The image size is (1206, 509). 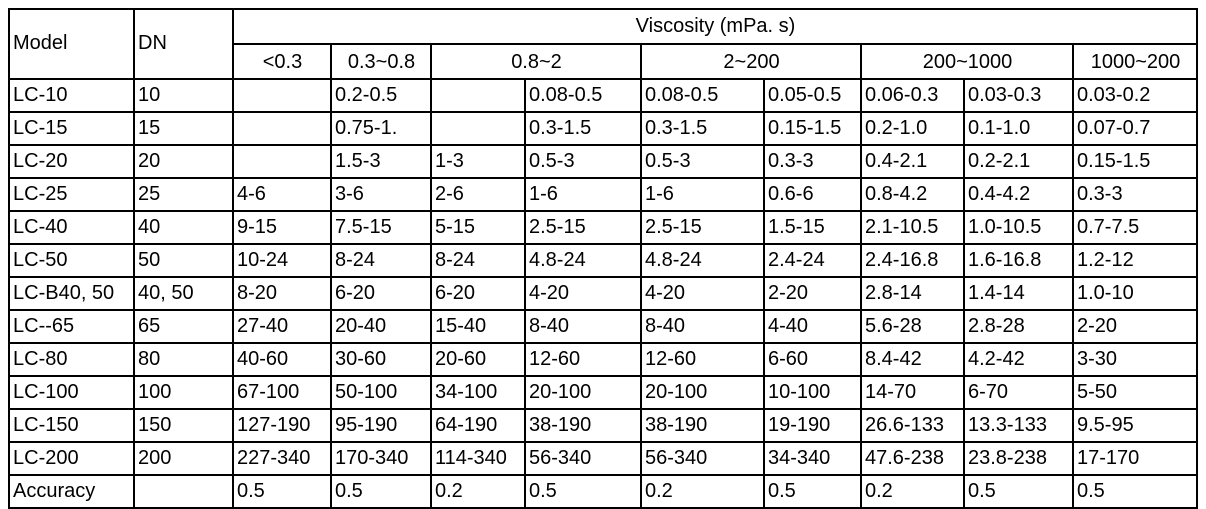 I want to click on value-cell: 0.03-0.2, so click(x=1135, y=95).